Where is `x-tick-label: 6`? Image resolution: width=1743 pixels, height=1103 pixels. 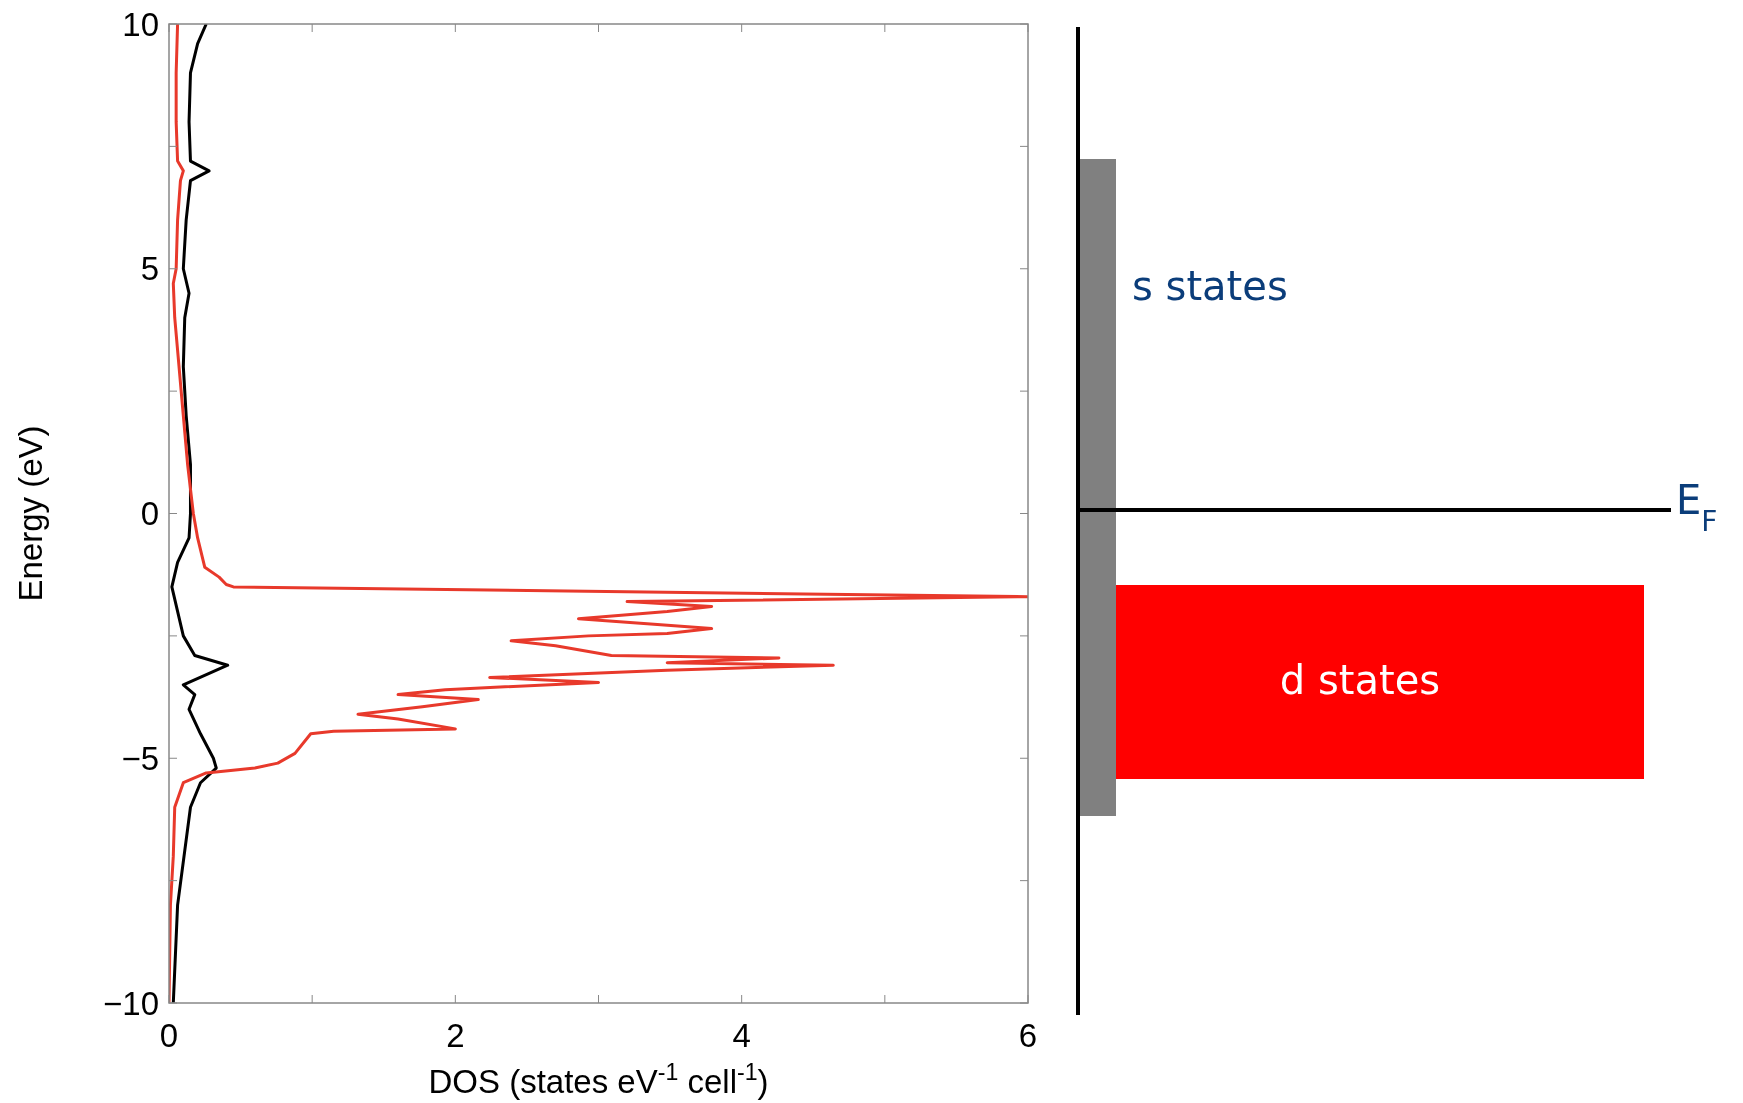
x-tick-label: 6 is located at coordinates (1028, 1035).